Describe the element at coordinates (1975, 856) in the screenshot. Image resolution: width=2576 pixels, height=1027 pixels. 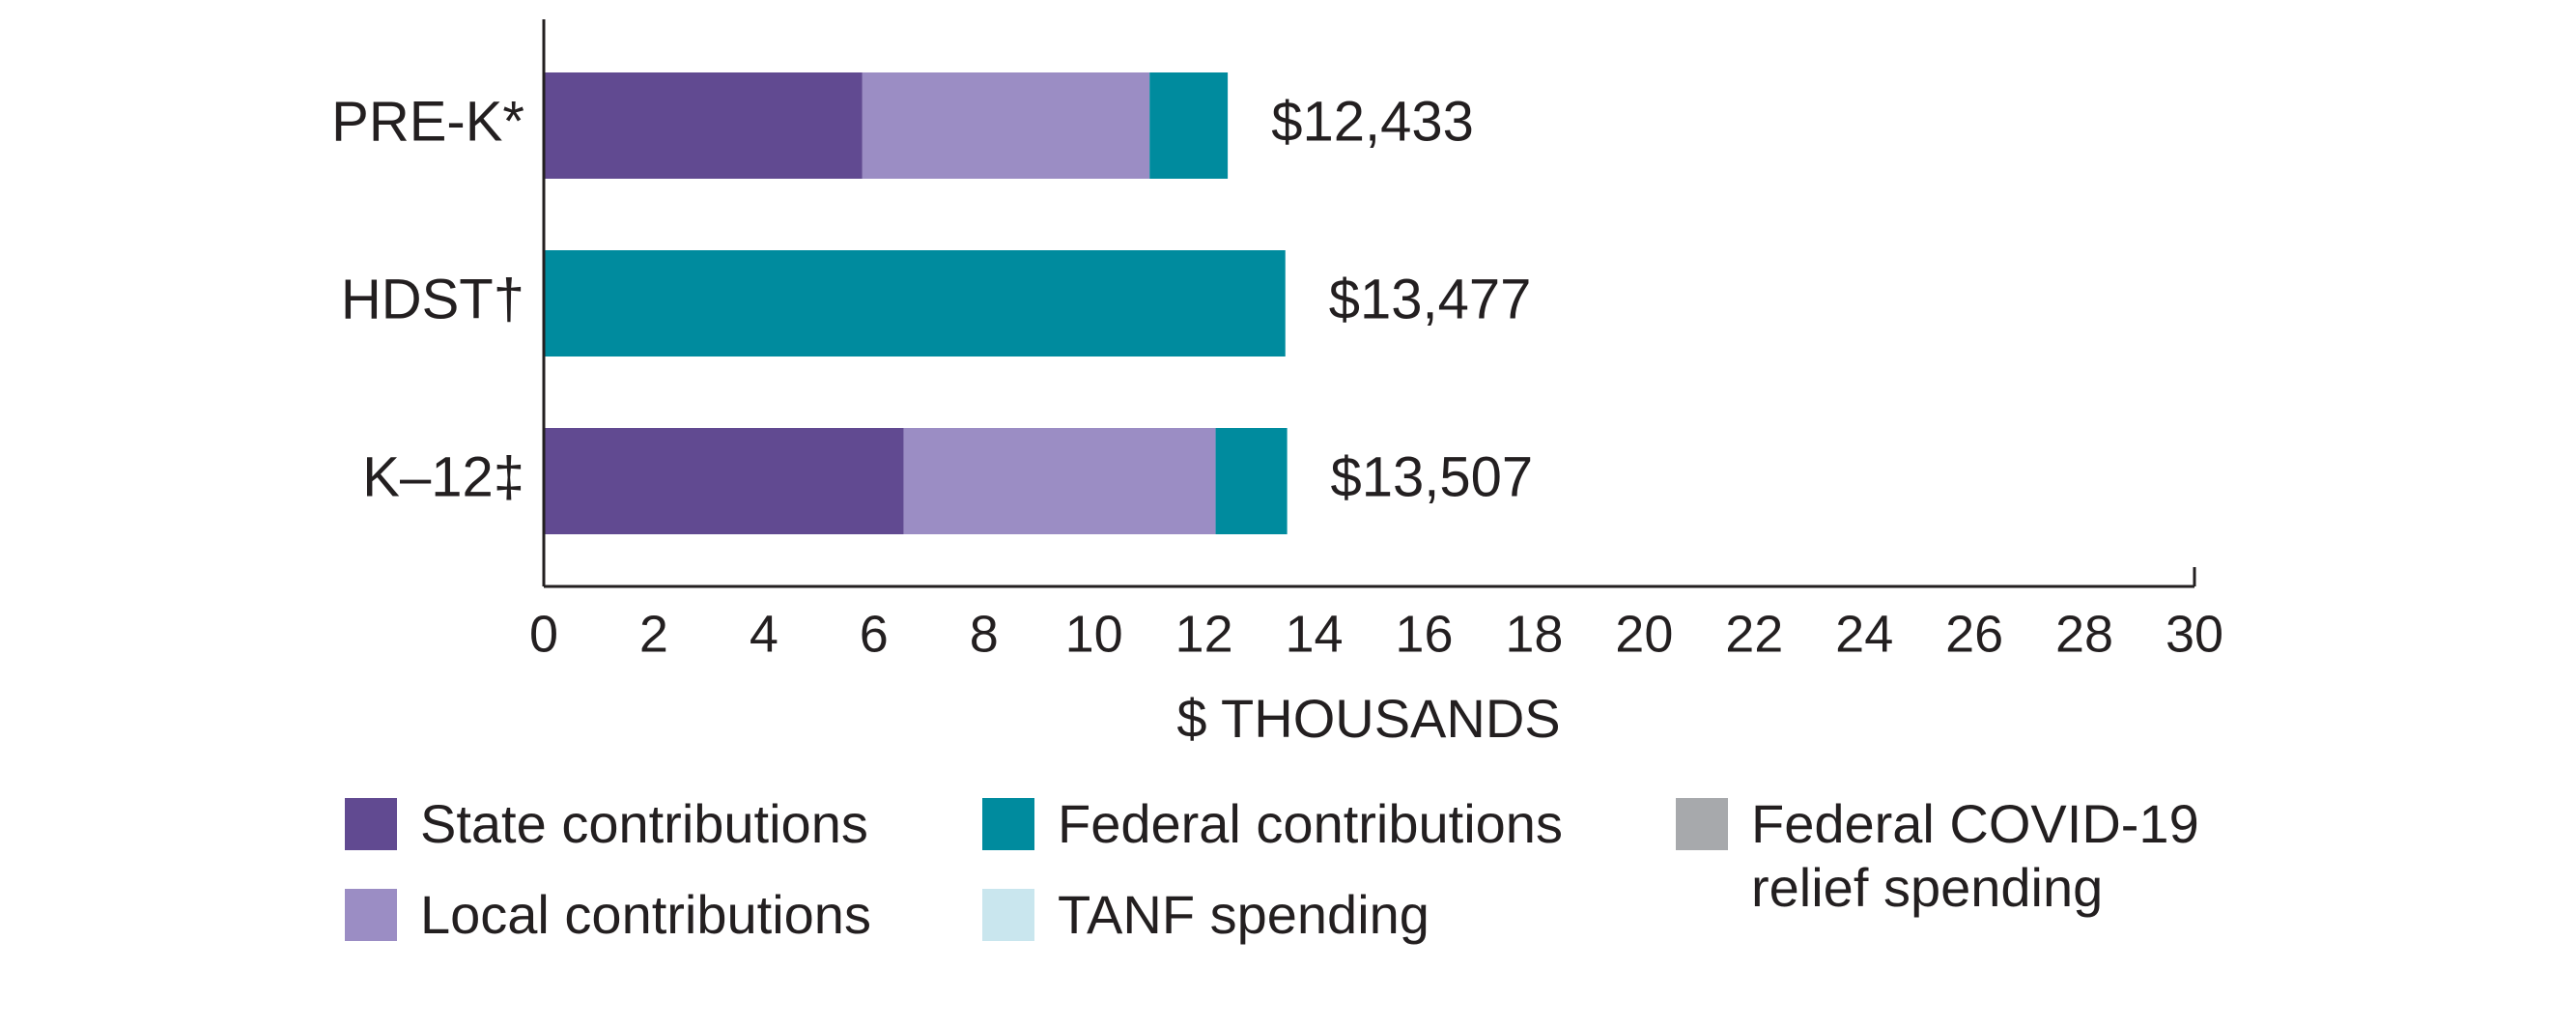
I see `legend-label: Federal COVID-19 relief spending` at that location.